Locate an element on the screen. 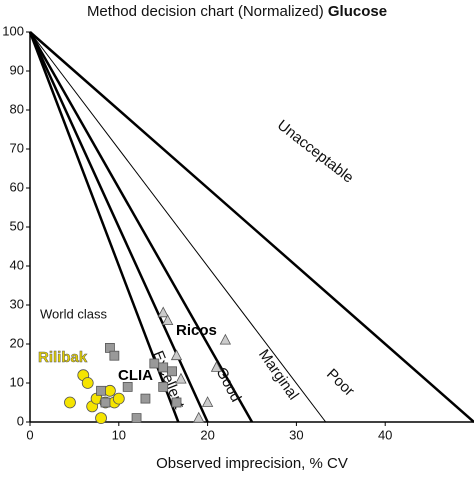 This screenshot has width=474, height=479. y-tick-label: 30 is located at coordinates (17, 303).